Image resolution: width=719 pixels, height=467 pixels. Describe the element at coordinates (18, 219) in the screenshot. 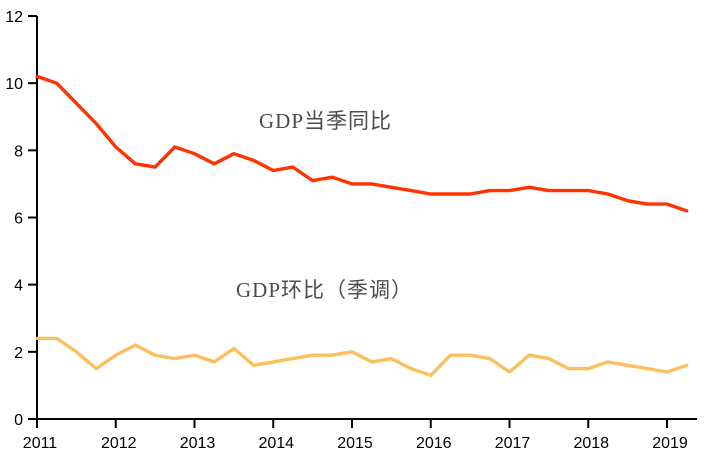

I see `y-tick-label: 6` at that location.